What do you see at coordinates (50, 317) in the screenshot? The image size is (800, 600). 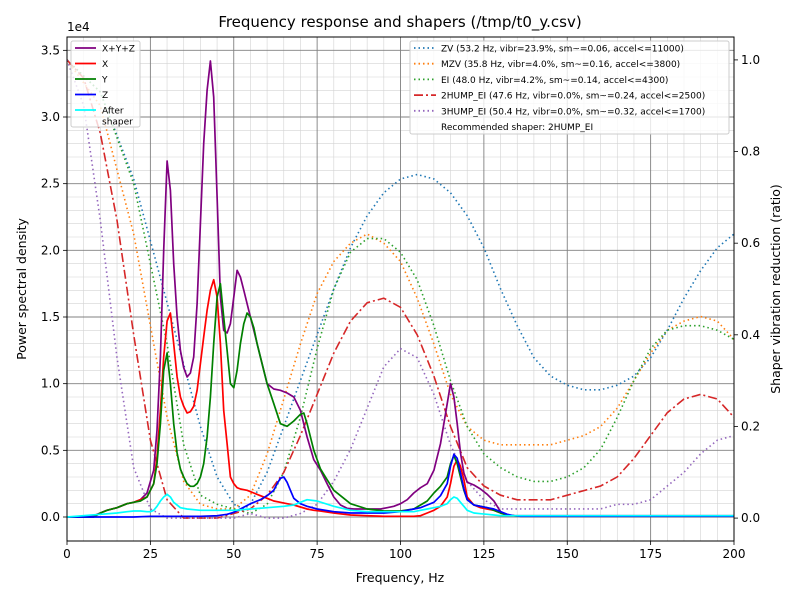 I see `y-tick-label: 1.5` at bounding box center [50, 317].